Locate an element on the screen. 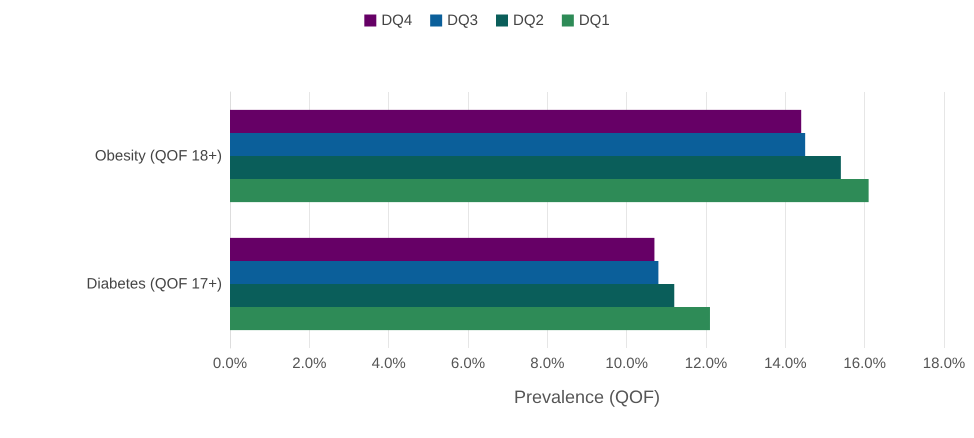  x-tick-label: 8.0% is located at coordinates (547, 363).